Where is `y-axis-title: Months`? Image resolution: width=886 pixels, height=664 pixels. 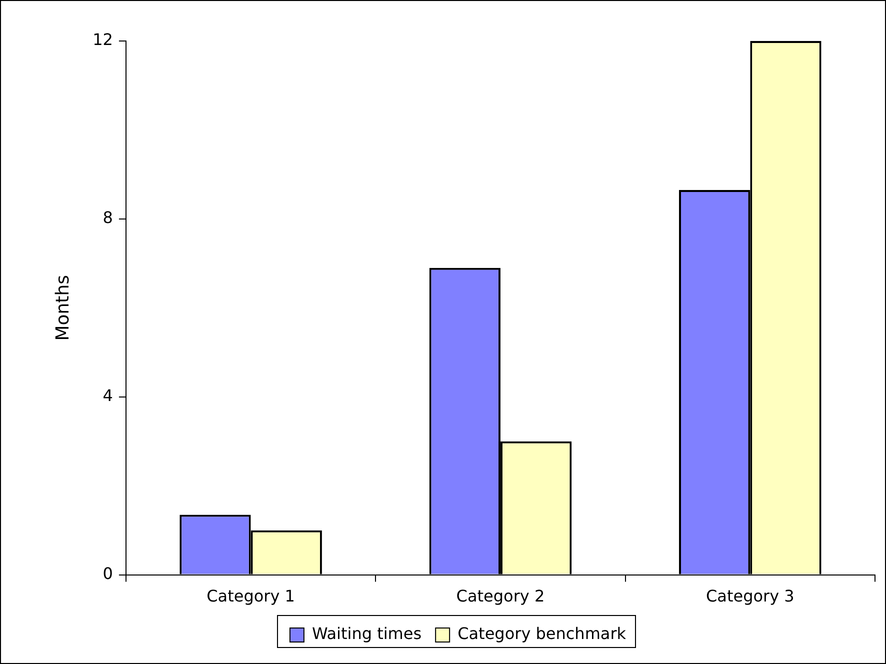
y-axis-title: Months is located at coordinates (63, 308).